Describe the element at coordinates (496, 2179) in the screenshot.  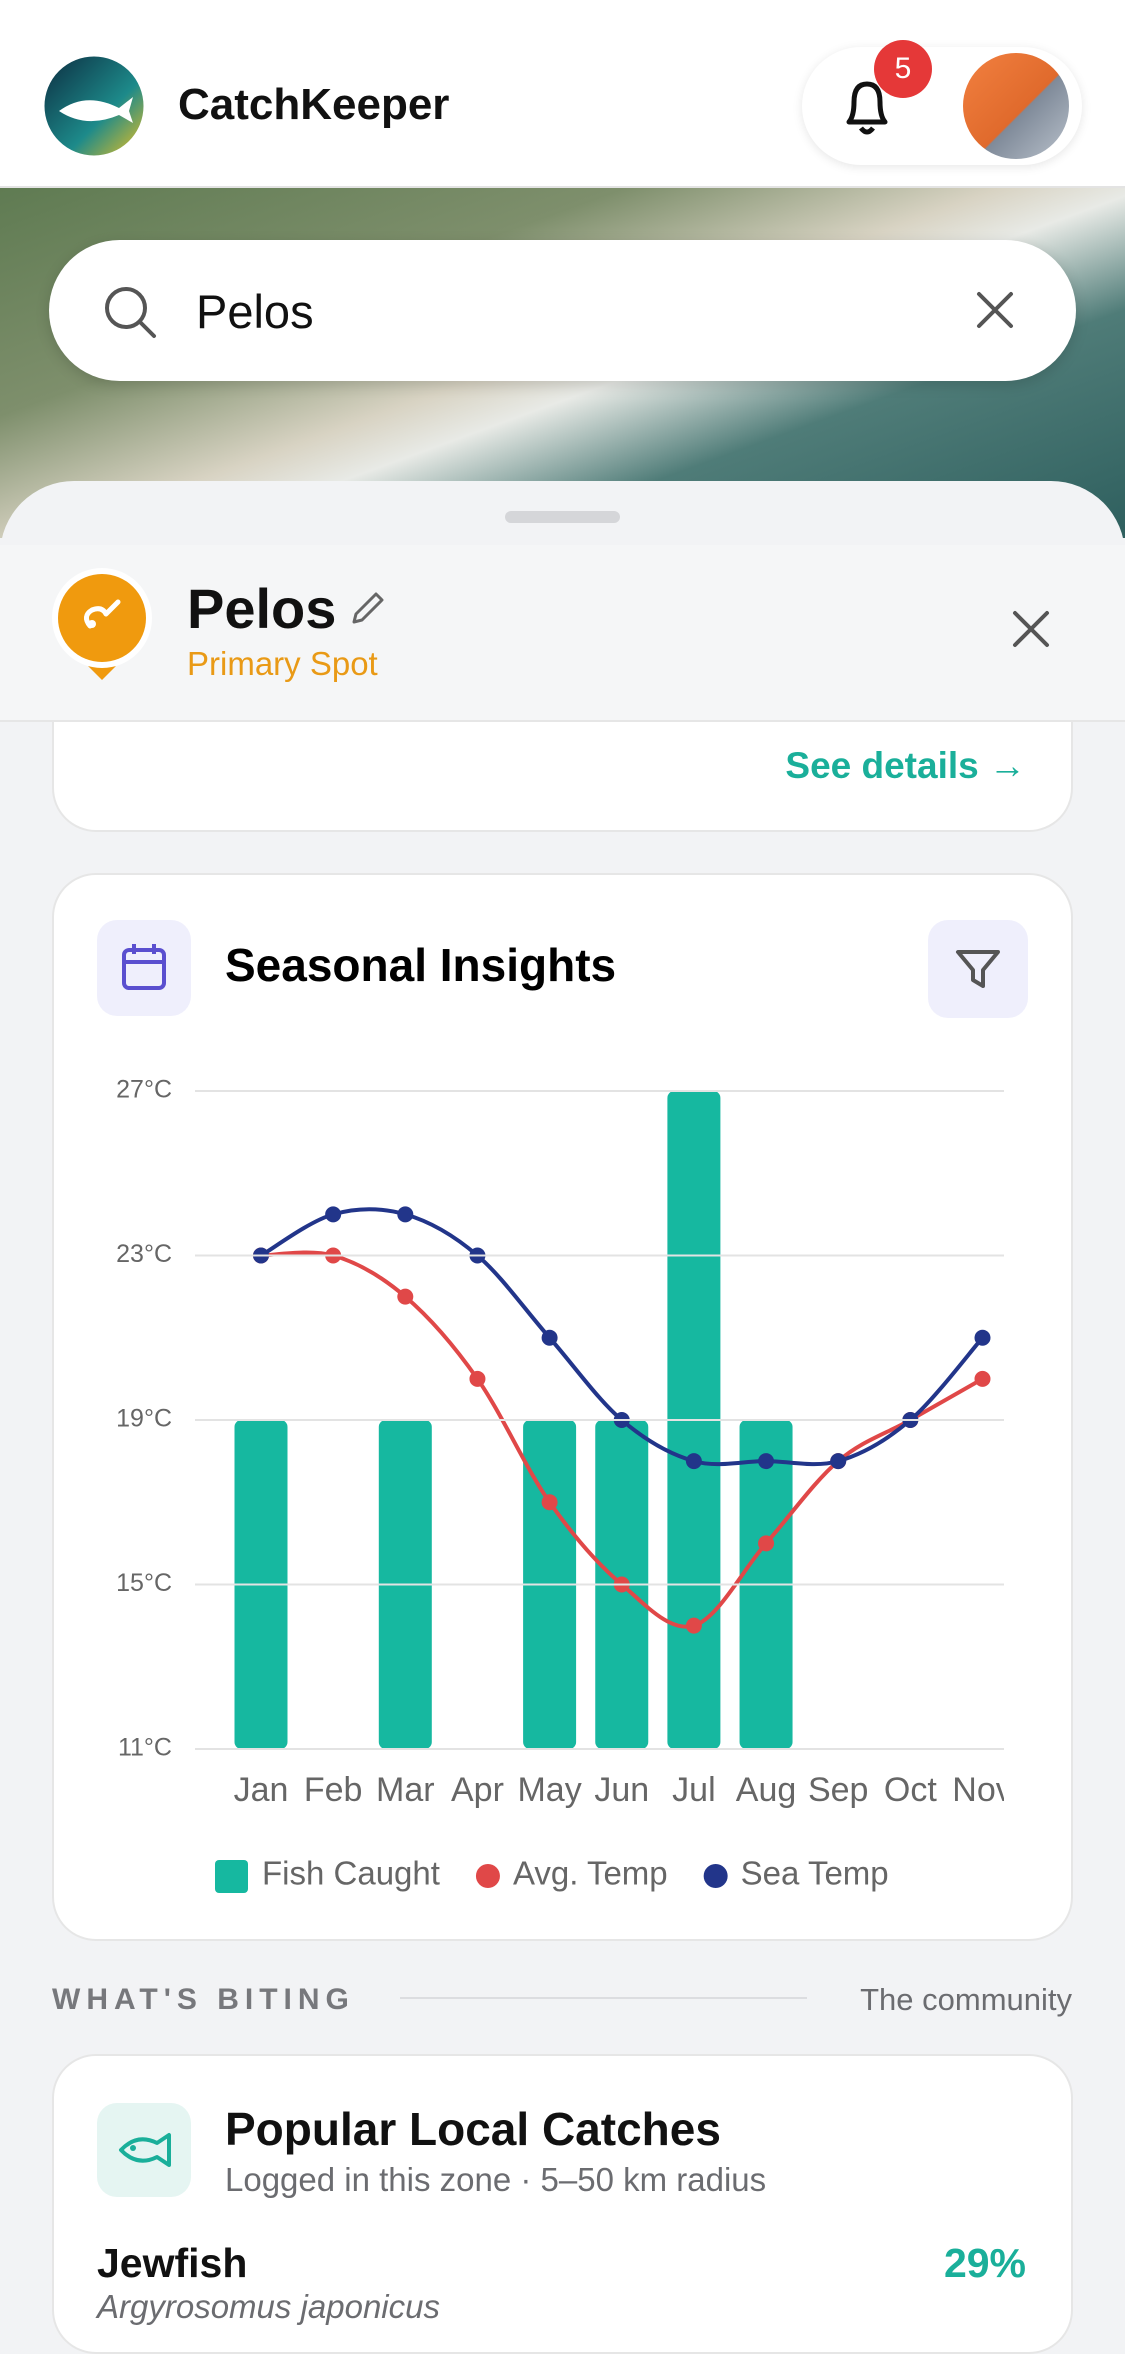
I see `catches-subtitle: Logged in this zone · 5–50 km radius` at that location.